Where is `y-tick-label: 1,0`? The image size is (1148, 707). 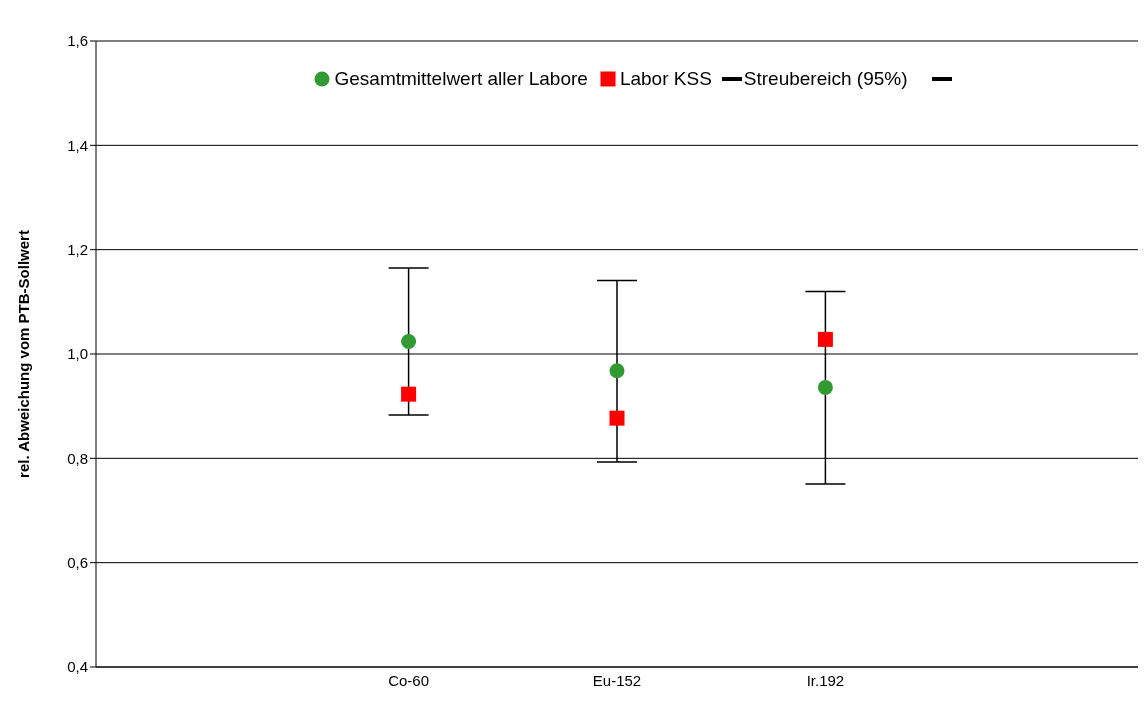 y-tick-label: 1,0 is located at coordinates (77, 354).